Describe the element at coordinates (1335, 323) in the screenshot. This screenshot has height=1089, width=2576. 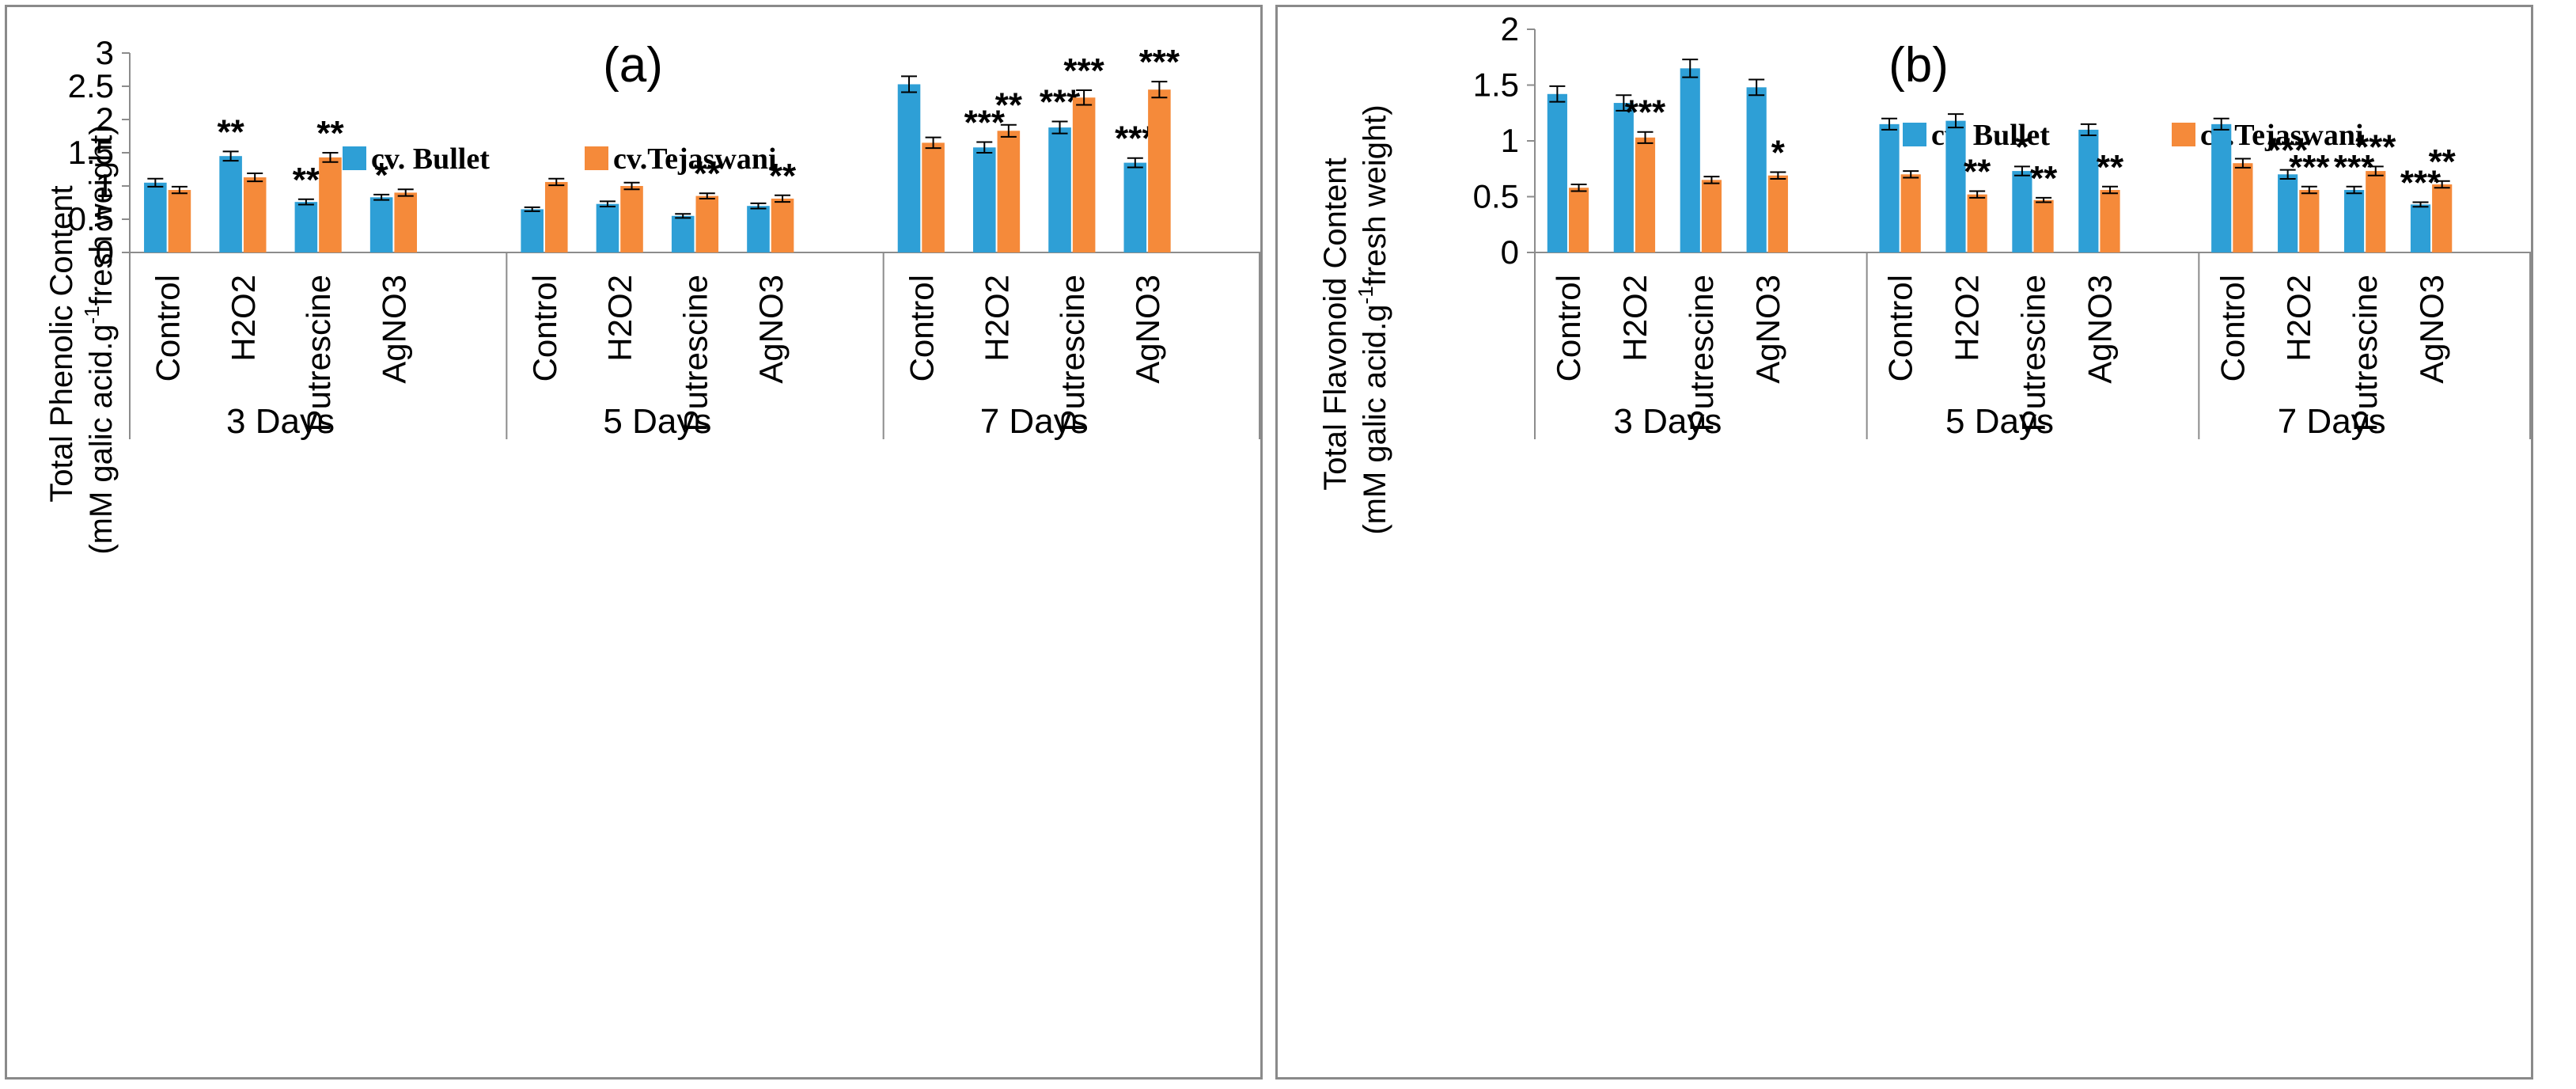
I see `chart-b-ylabel-line1: Total Flavonoid Content` at that location.